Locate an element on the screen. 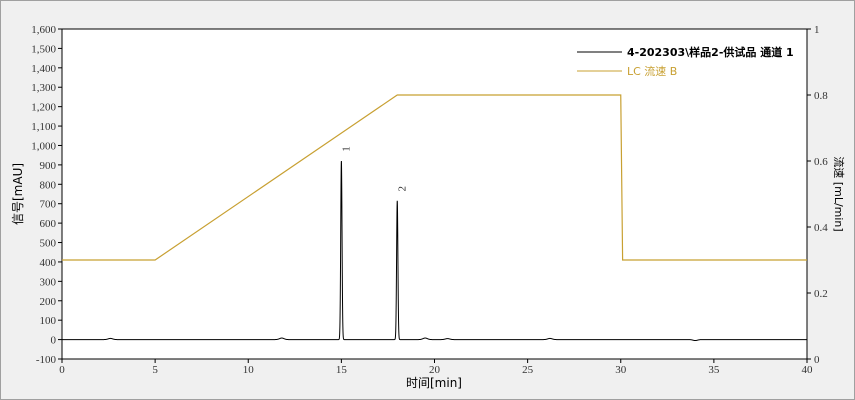 This screenshot has height=400, width=855. x-tick-label: 5 is located at coordinates (155, 370).